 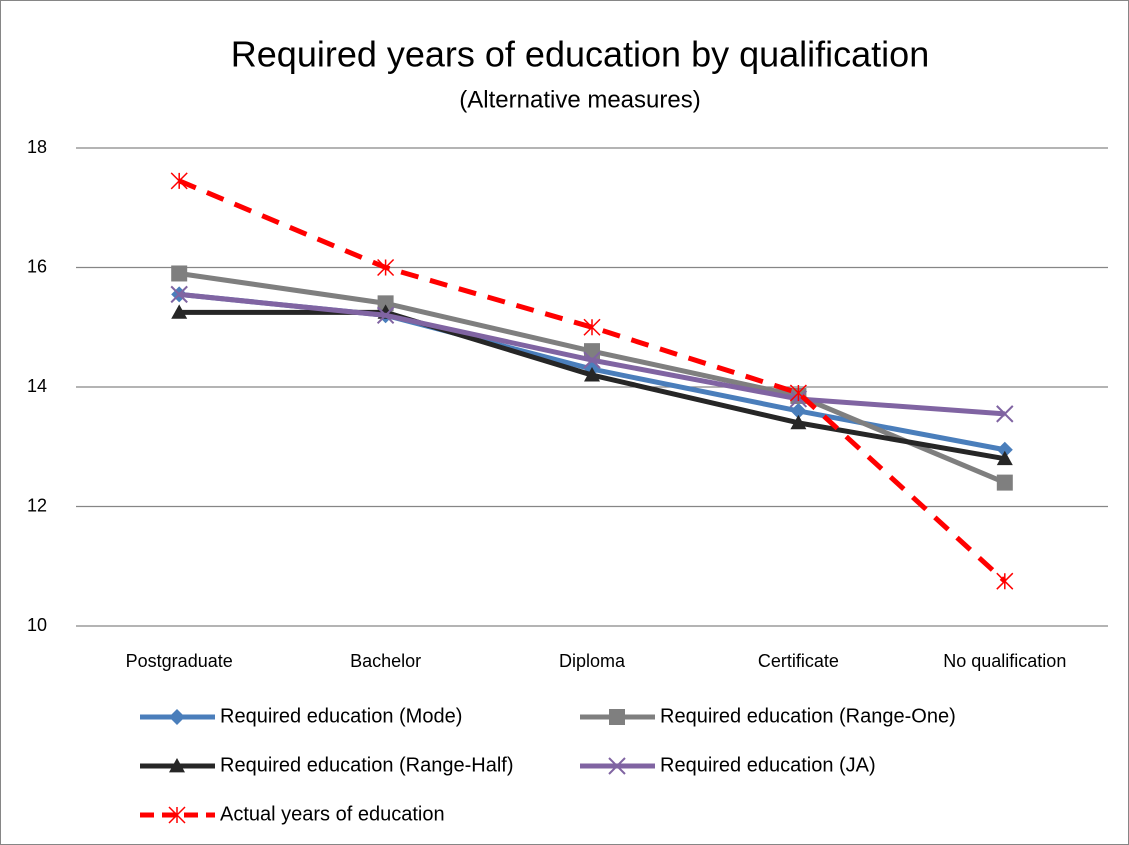 I want to click on y-tick-label: 18, so click(x=37, y=147).